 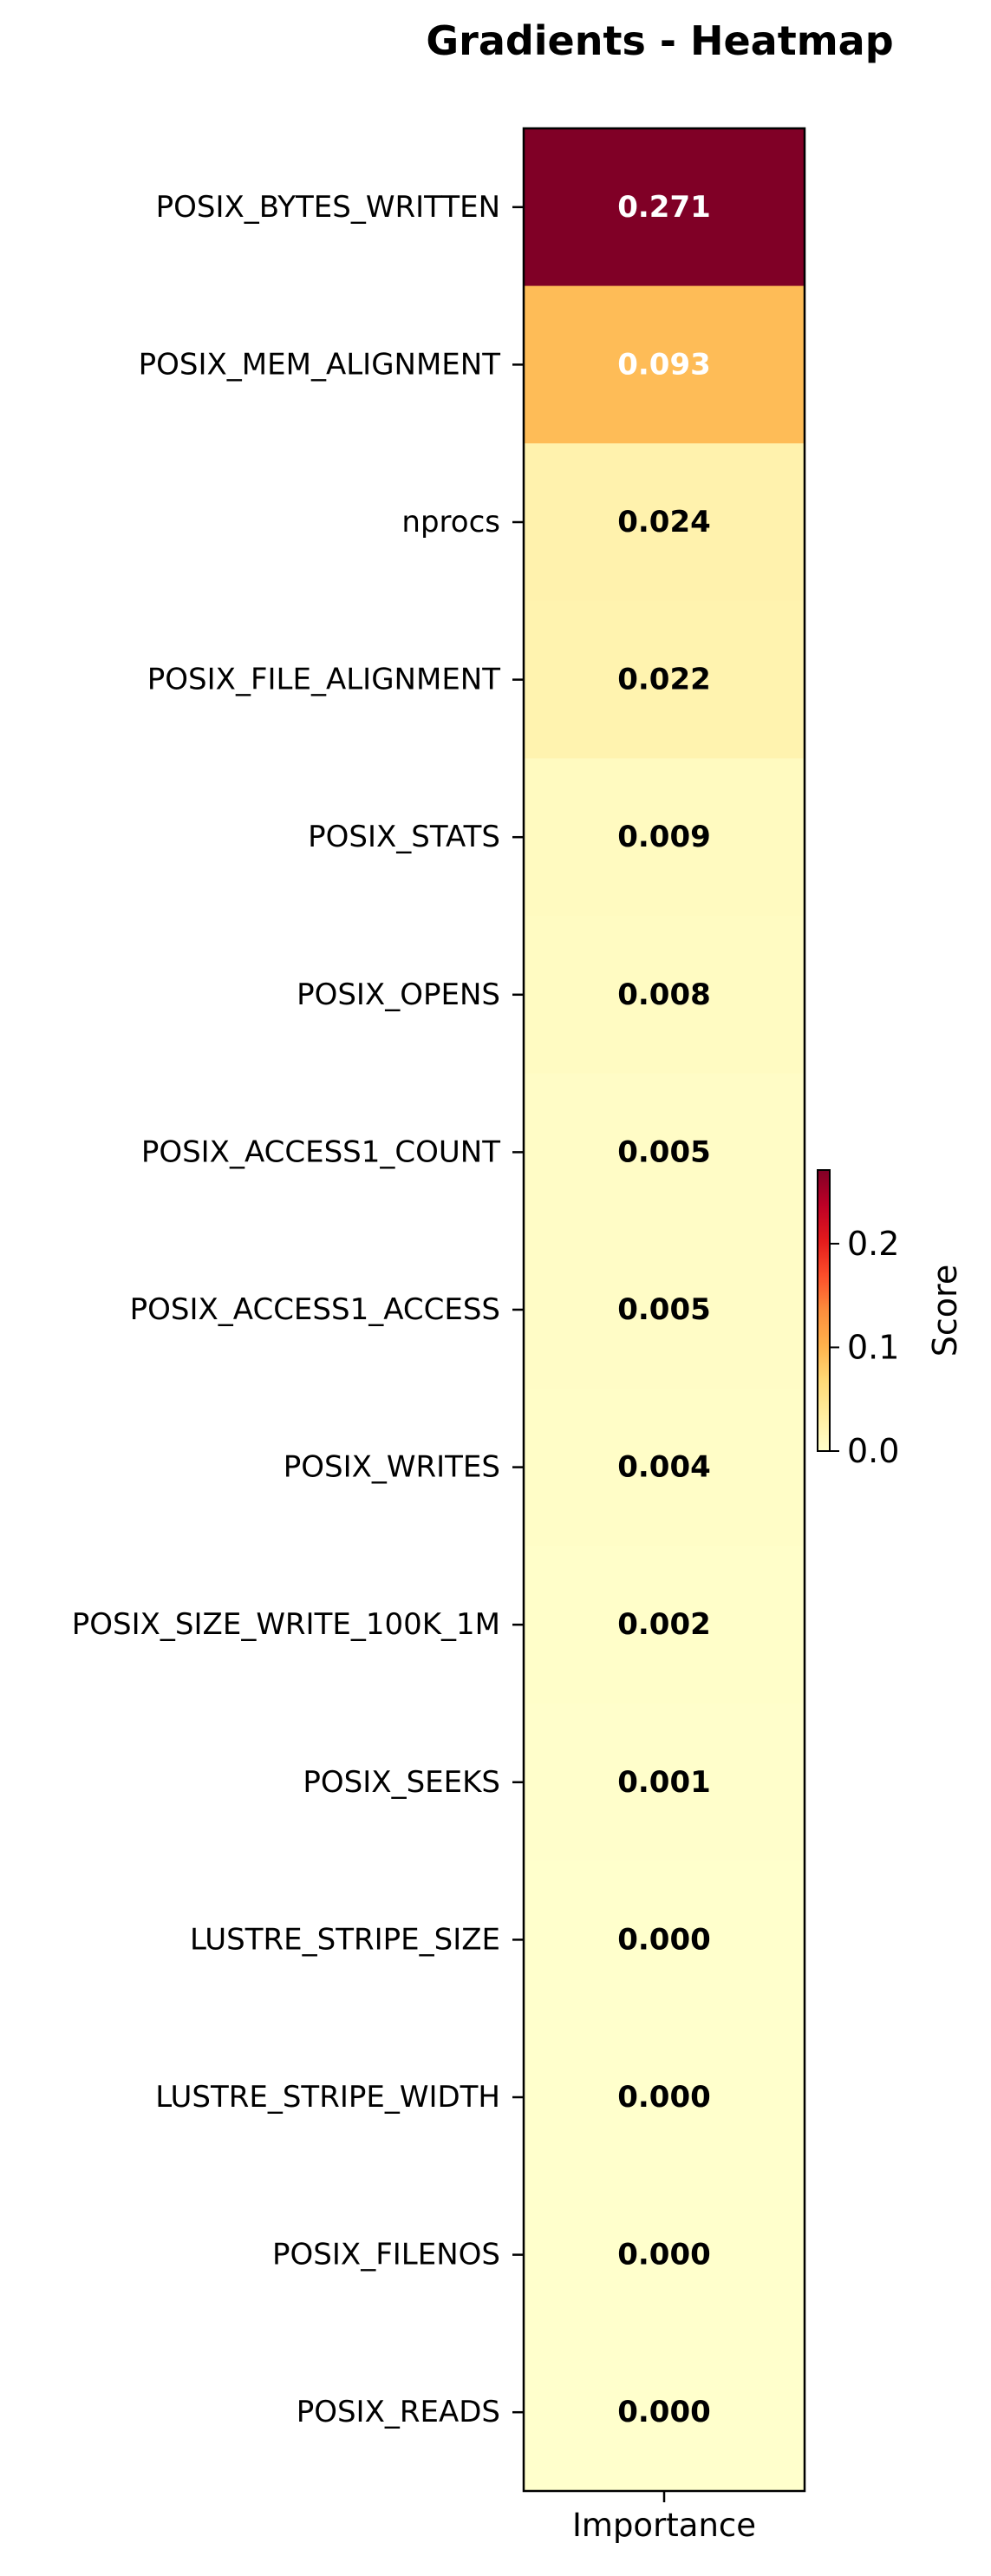 I want to click on cell-value-label: 0.002, so click(x=664, y=1624).